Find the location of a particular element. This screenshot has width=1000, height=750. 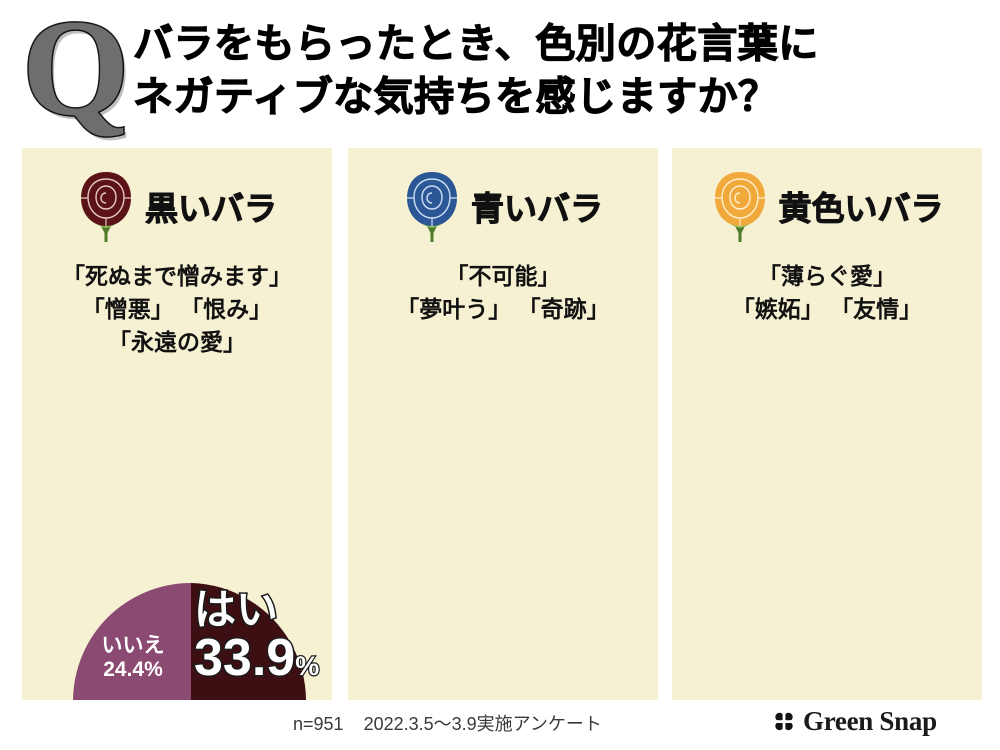

flower-meanings: 「死ぬまで憎みます」 「憎悪」 「恨み」 「永遠の愛」 is located at coordinates (177, 309).